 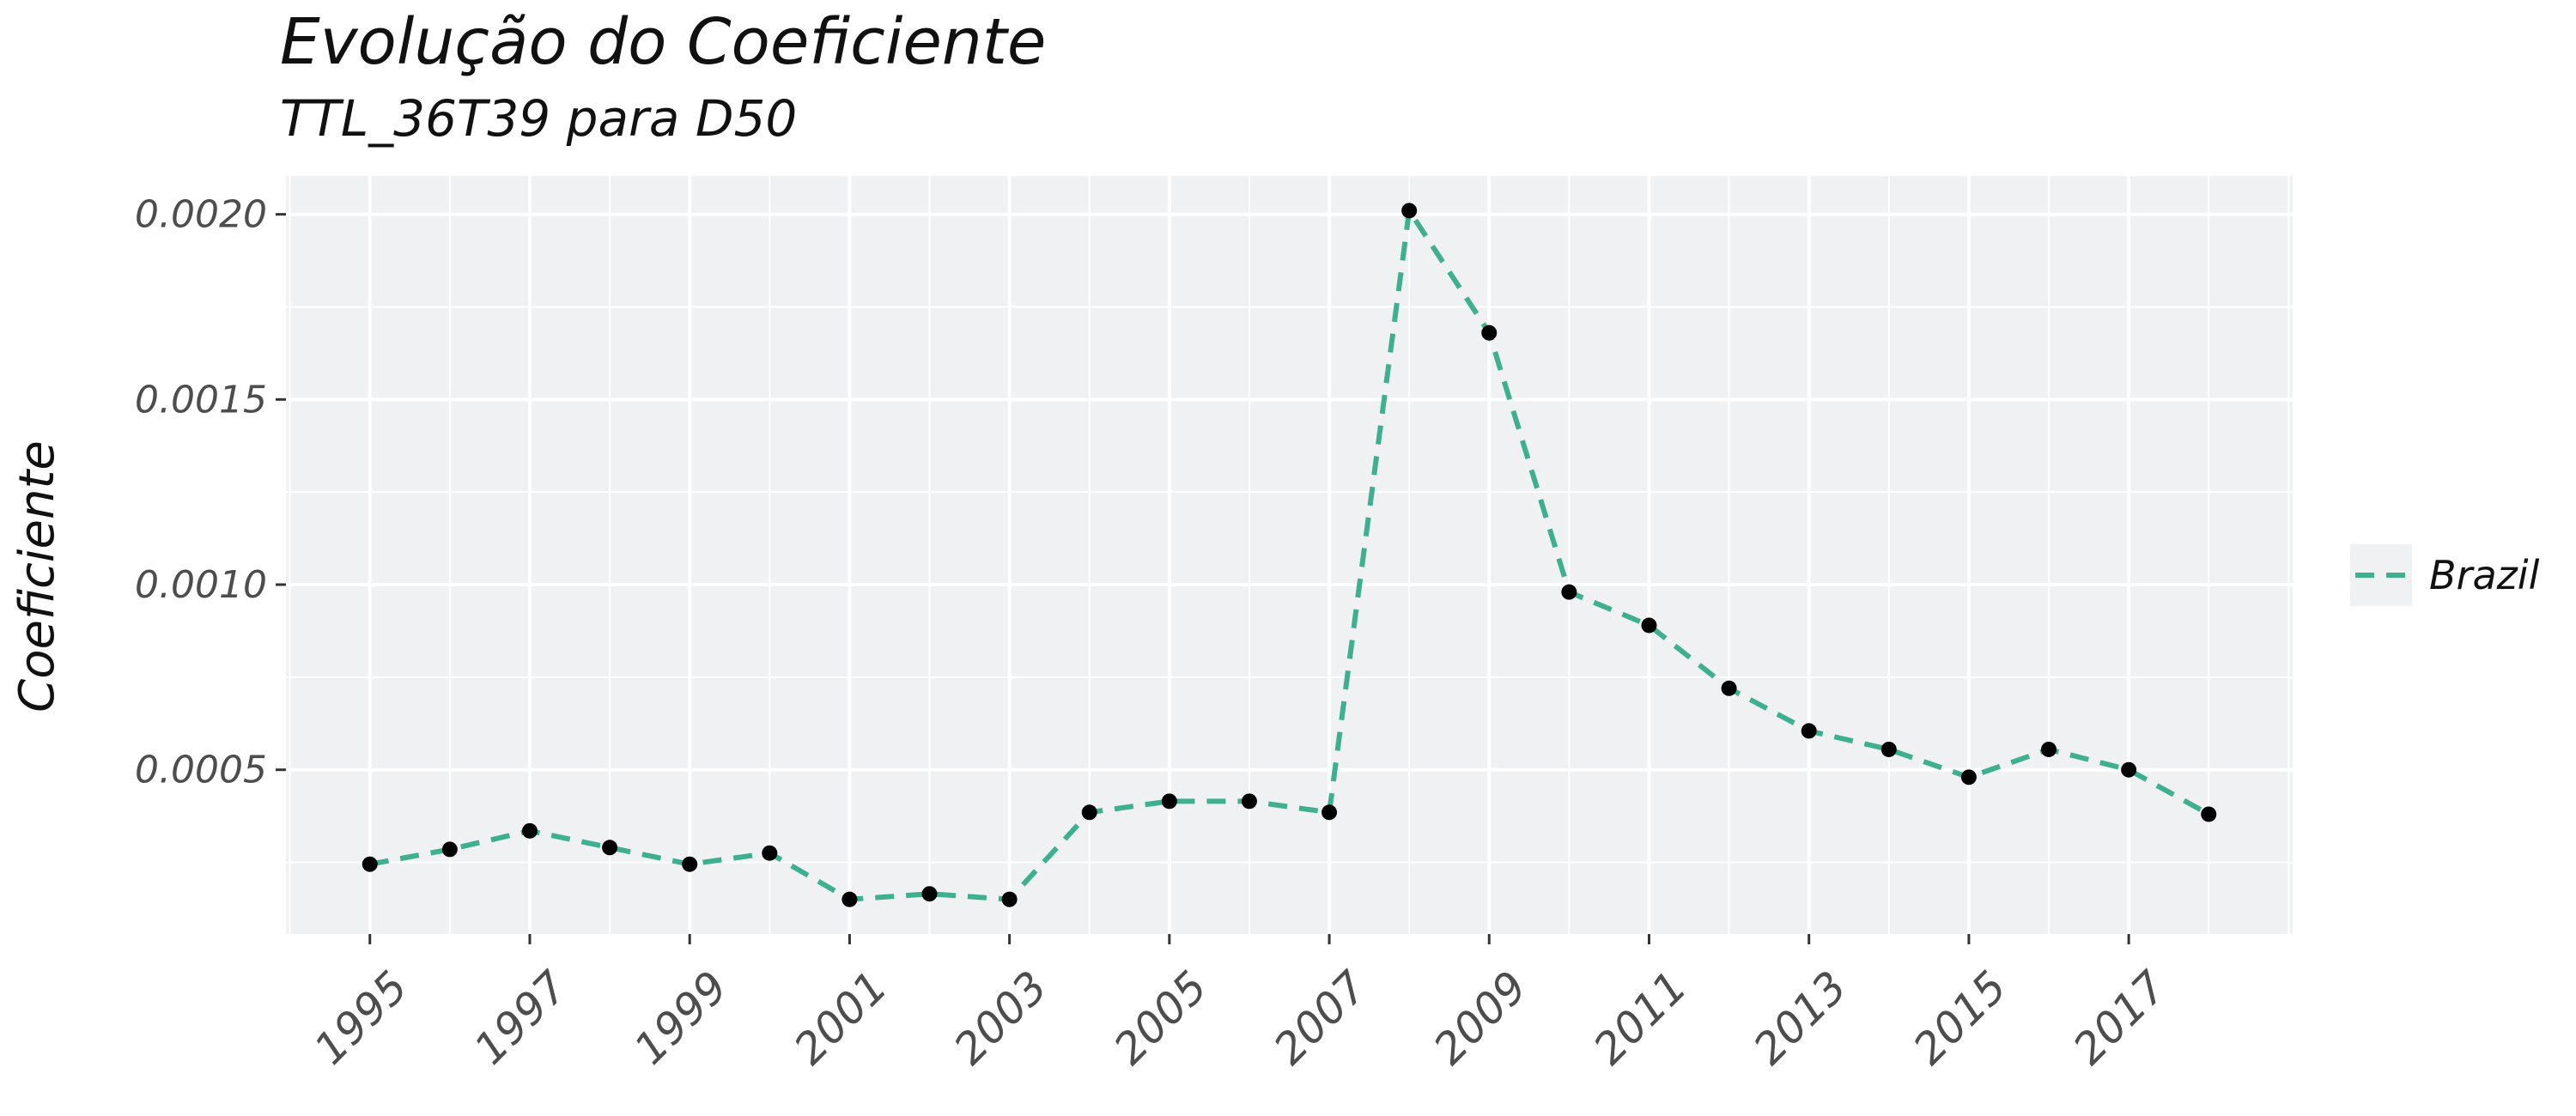 I want to click on y-tick-label: 0.0005, so click(x=201, y=771).